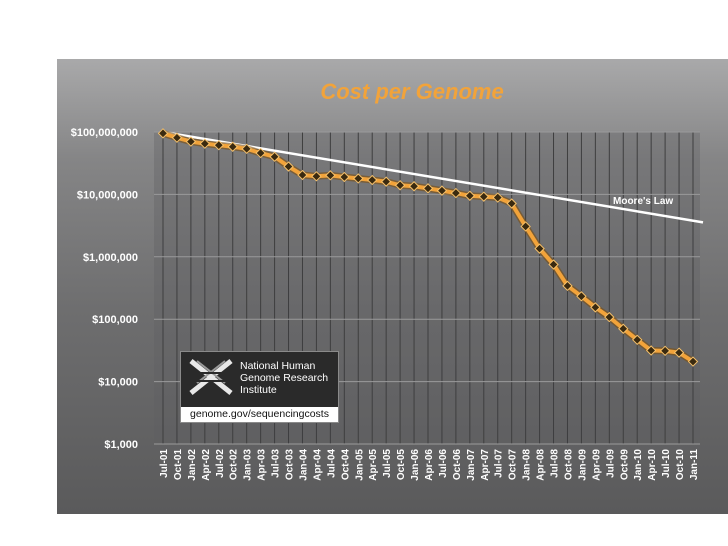 The width and height of the screenshot is (728, 546). I want to click on x-tick-label: Jul-04, so click(331, 463).